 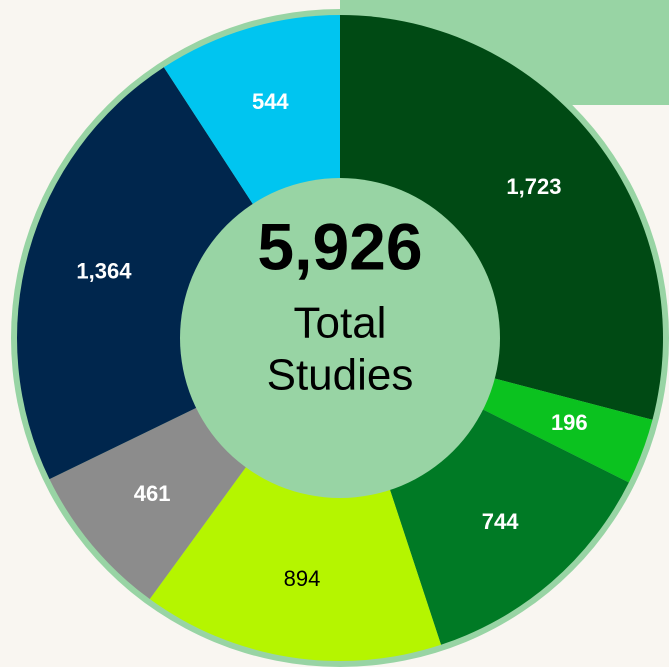 What do you see at coordinates (302, 578) in the screenshot?
I see `value-label: 894` at bounding box center [302, 578].